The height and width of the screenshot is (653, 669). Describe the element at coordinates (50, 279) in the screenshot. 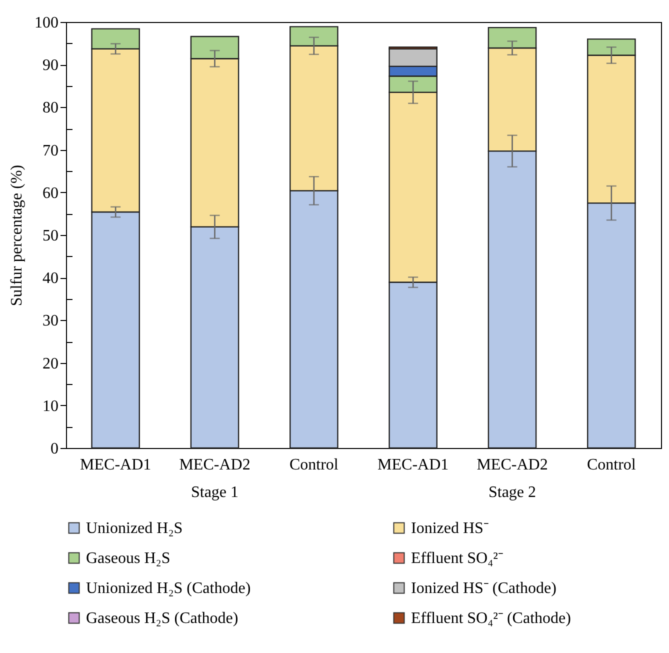

I see `y-tick-label: 40` at that location.